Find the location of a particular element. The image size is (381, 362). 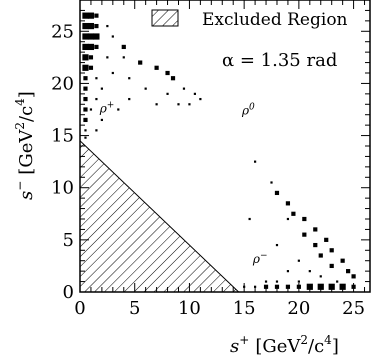

legend-swatch is located at coordinates (165, 18).